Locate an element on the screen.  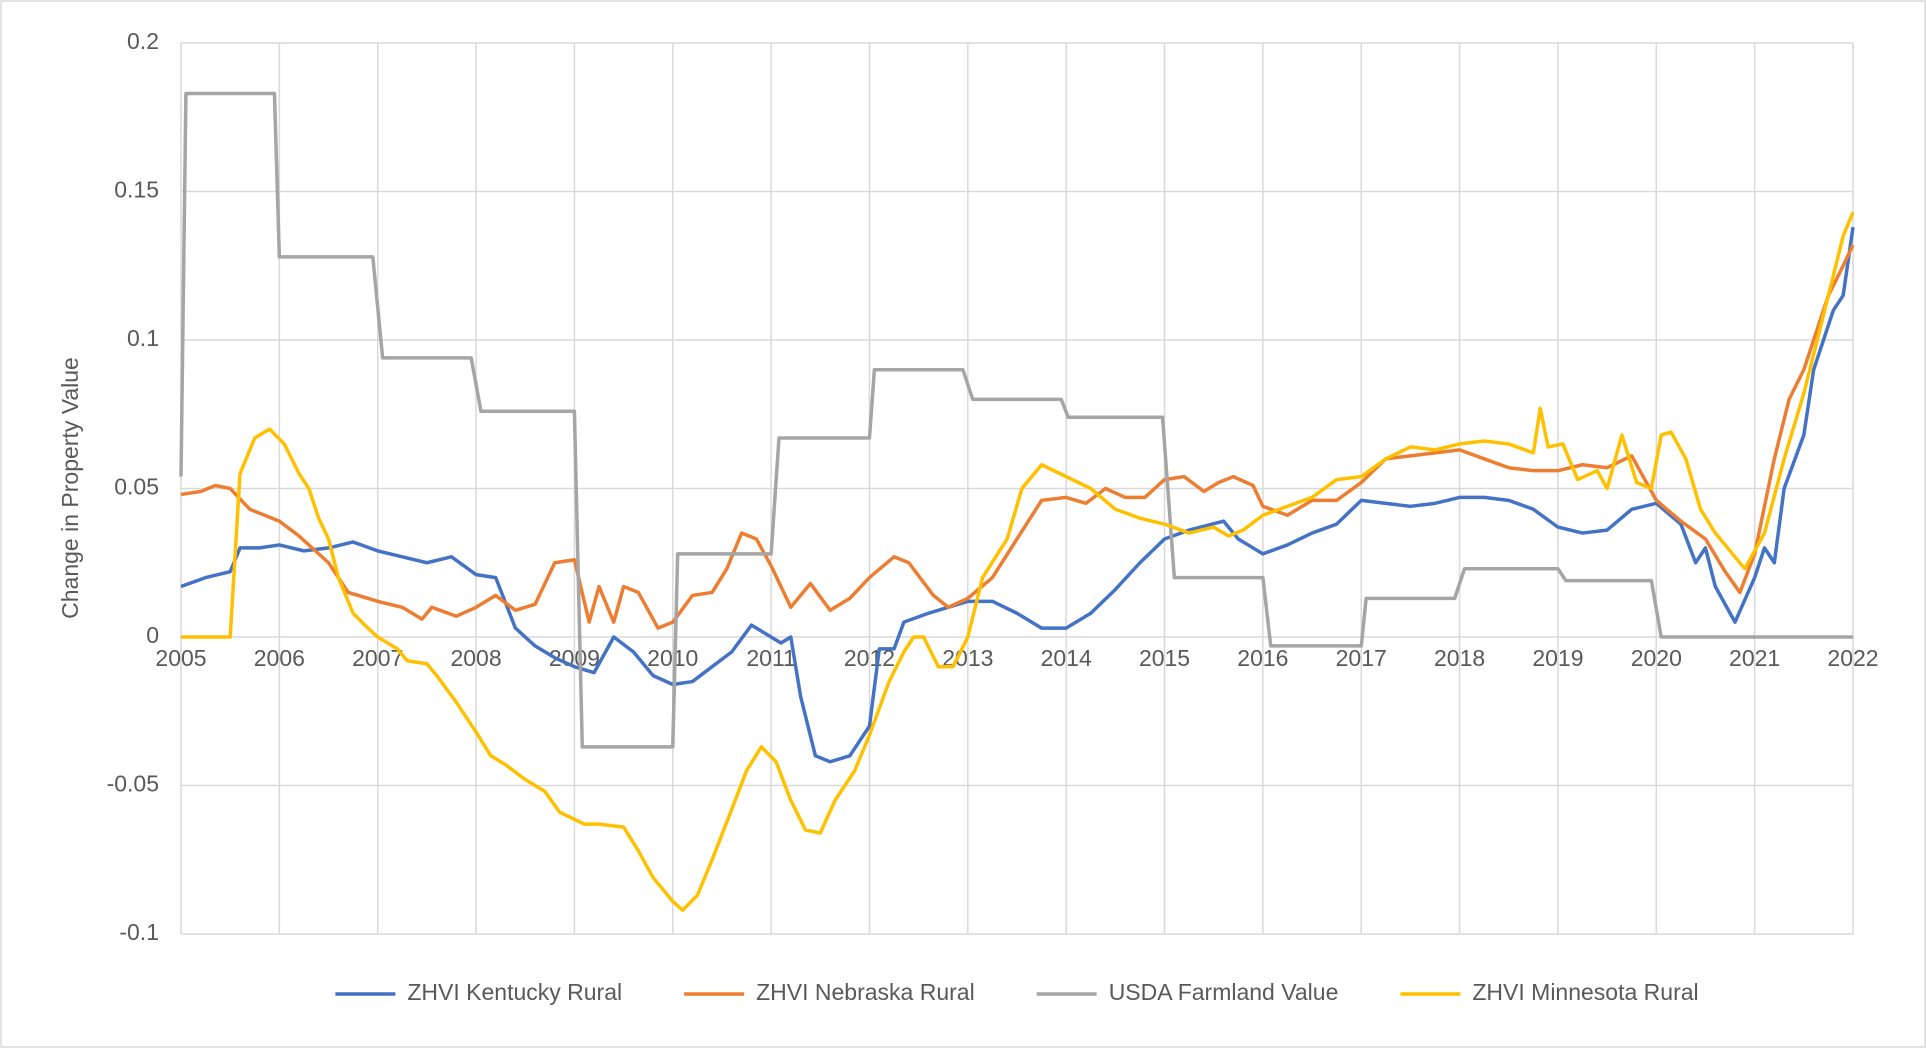
x-tick-label: 2017 is located at coordinates (1361, 658).